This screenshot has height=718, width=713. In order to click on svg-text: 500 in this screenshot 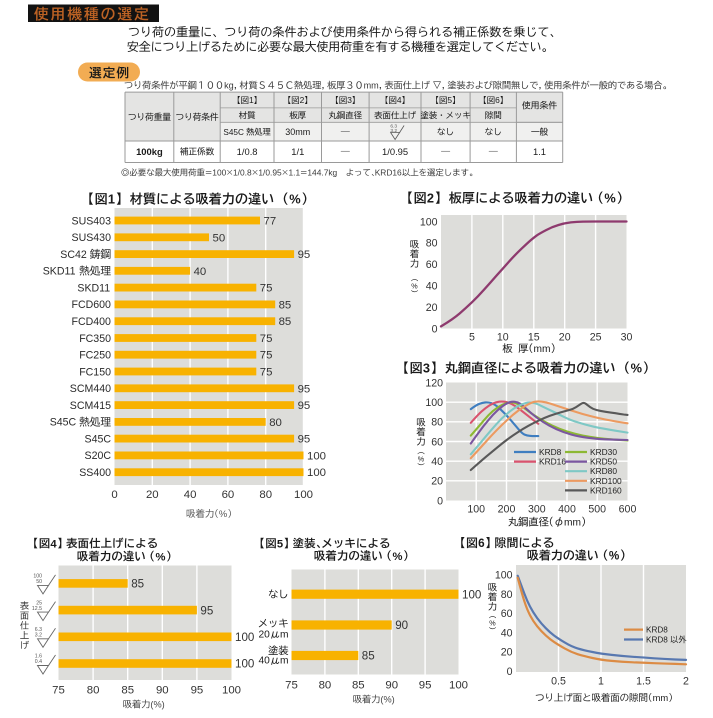, I will do `click(597, 510)`.